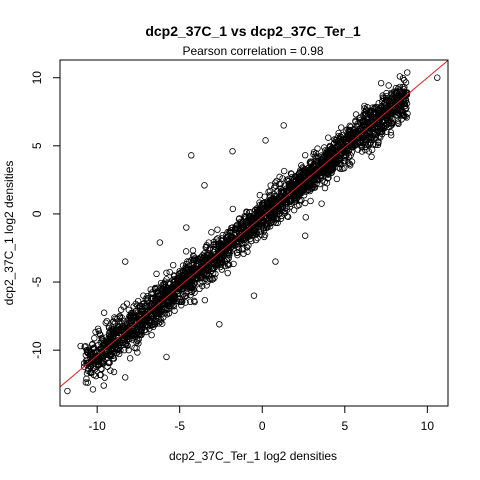  What do you see at coordinates (97, 426) in the screenshot?
I see `x-tick-label: -10` at bounding box center [97, 426].